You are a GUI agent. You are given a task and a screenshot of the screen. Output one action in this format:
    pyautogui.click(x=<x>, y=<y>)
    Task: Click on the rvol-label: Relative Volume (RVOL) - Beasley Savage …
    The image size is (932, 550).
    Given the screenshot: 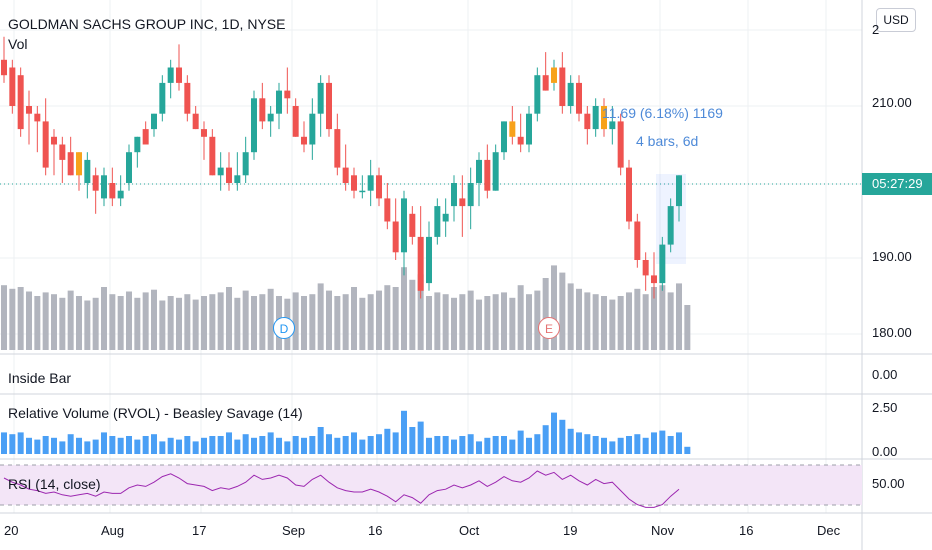 What is the action you would take?
    pyautogui.click(x=155, y=413)
    